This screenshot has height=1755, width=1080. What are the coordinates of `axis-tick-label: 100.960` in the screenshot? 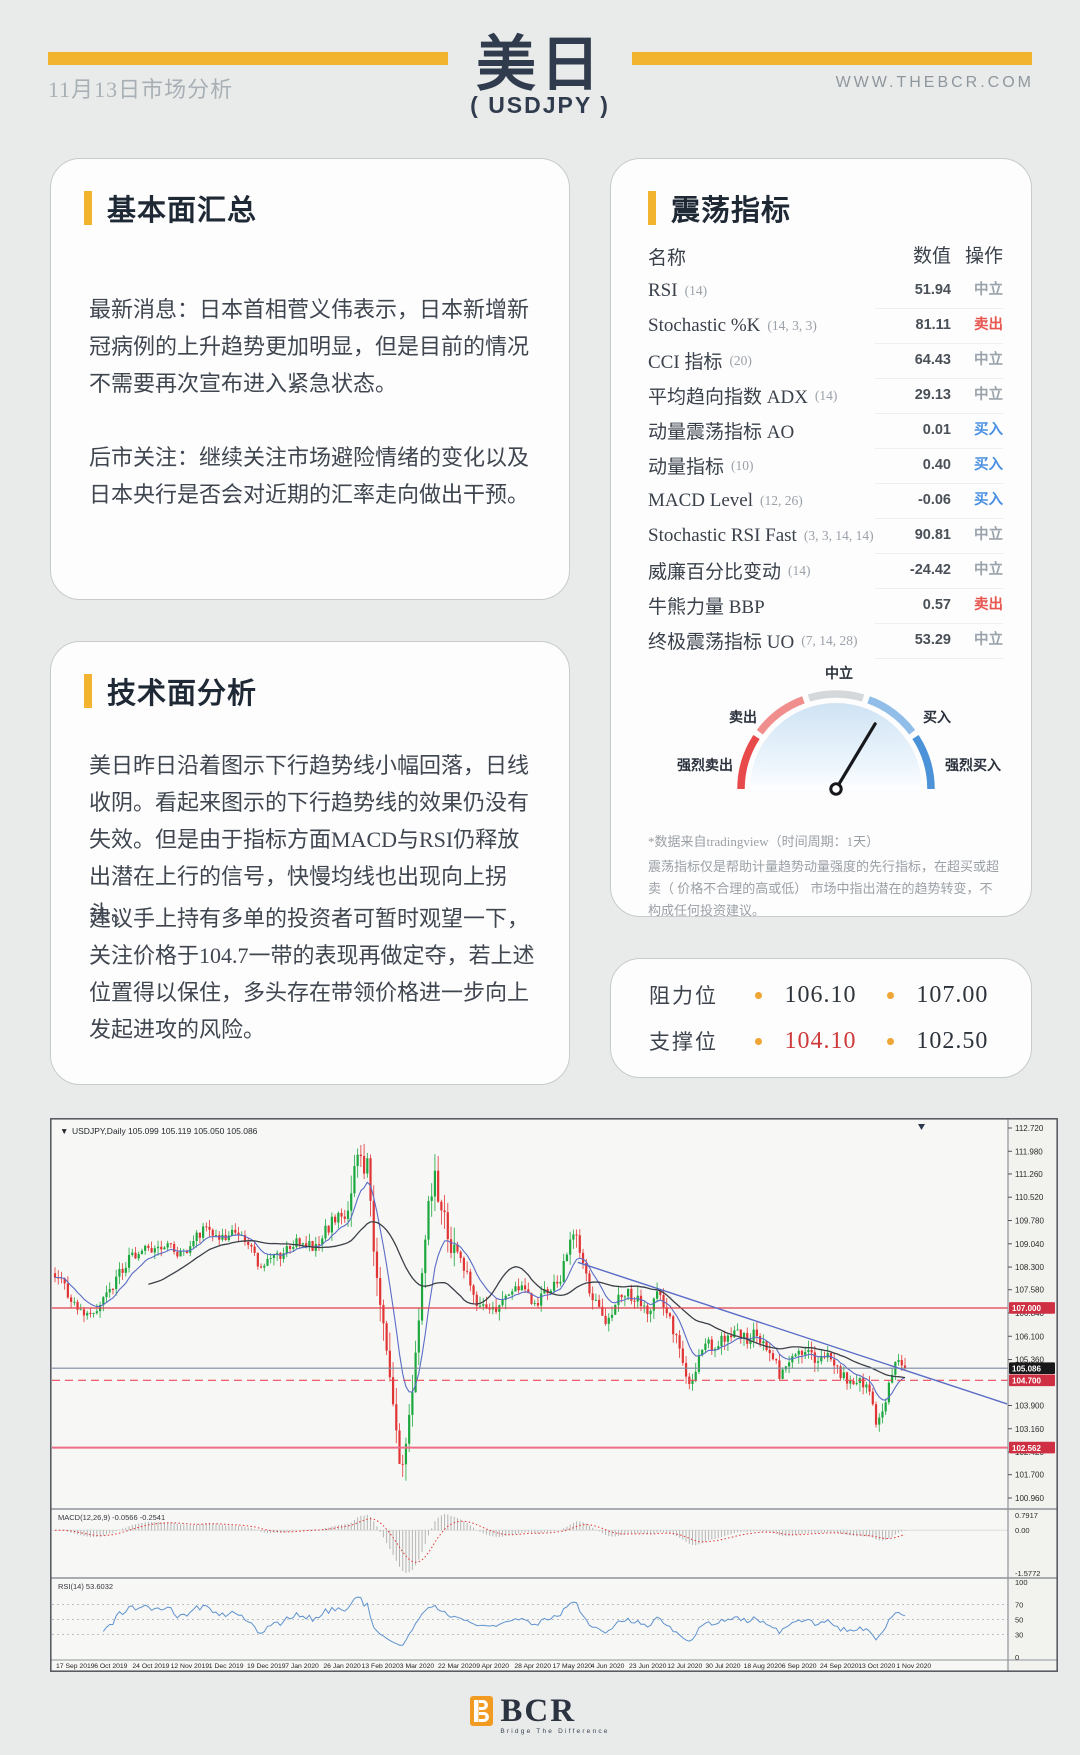 It's located at (1029, 1498).